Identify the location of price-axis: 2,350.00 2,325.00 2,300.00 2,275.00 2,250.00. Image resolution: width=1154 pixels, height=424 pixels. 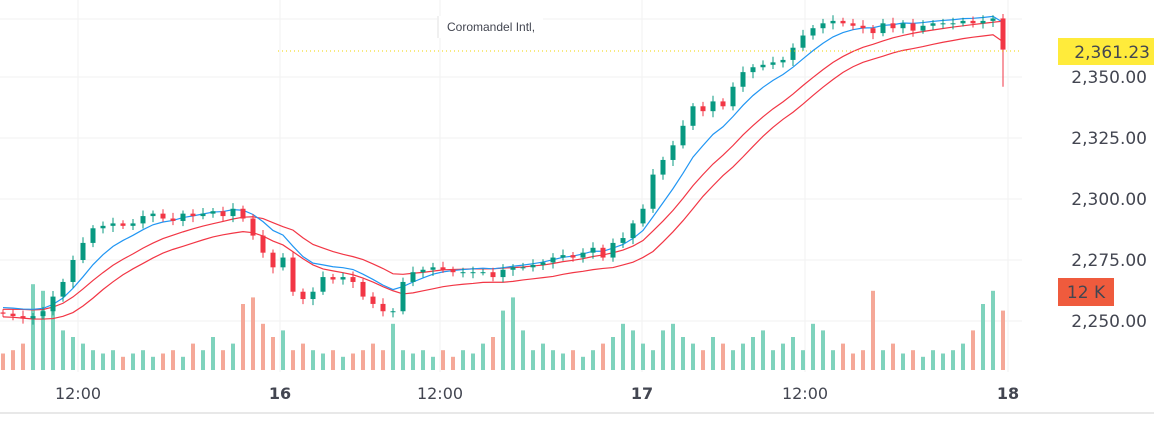
(1109, 200).